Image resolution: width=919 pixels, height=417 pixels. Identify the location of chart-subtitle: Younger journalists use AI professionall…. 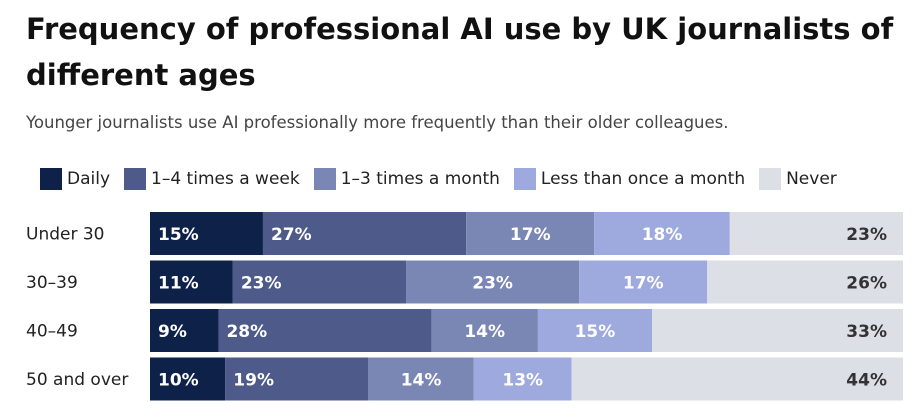
(377, 122).